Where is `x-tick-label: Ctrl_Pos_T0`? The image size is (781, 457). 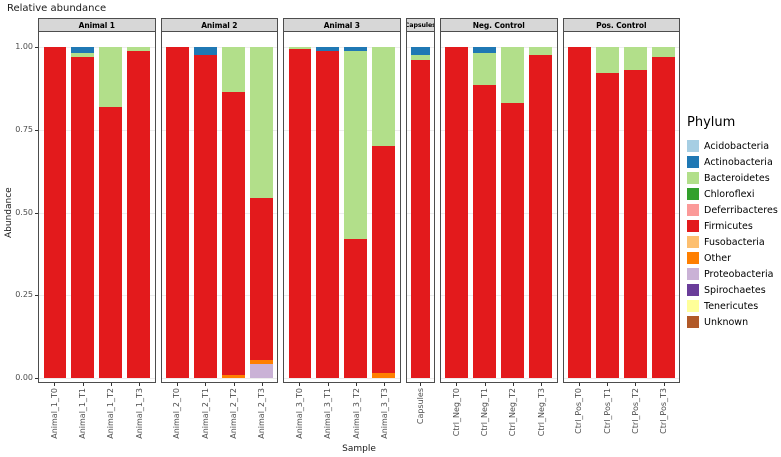
x-tick-label: Ctrl_Pos_T0 is located at coordinates (579, 411).